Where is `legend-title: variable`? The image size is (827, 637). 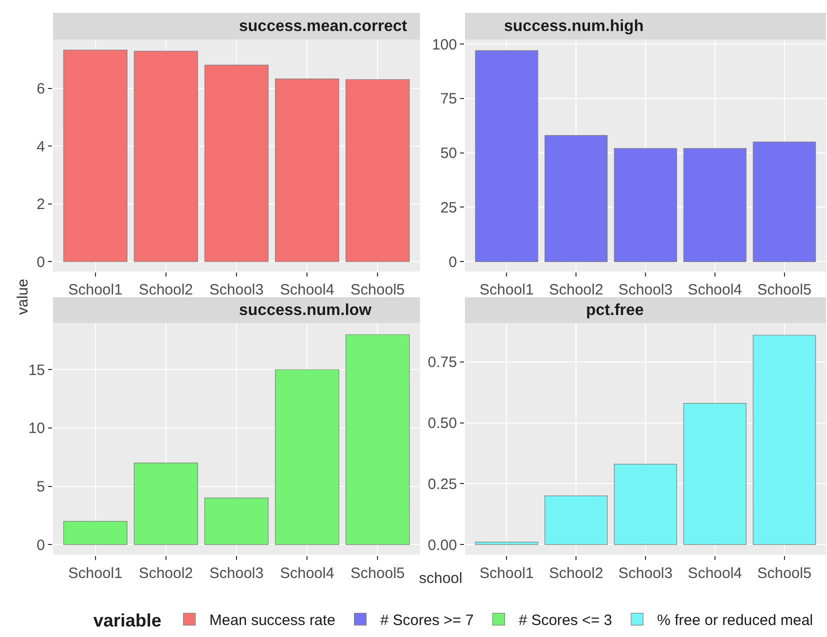
legend-title: variable is located at coordinates (127, 620).